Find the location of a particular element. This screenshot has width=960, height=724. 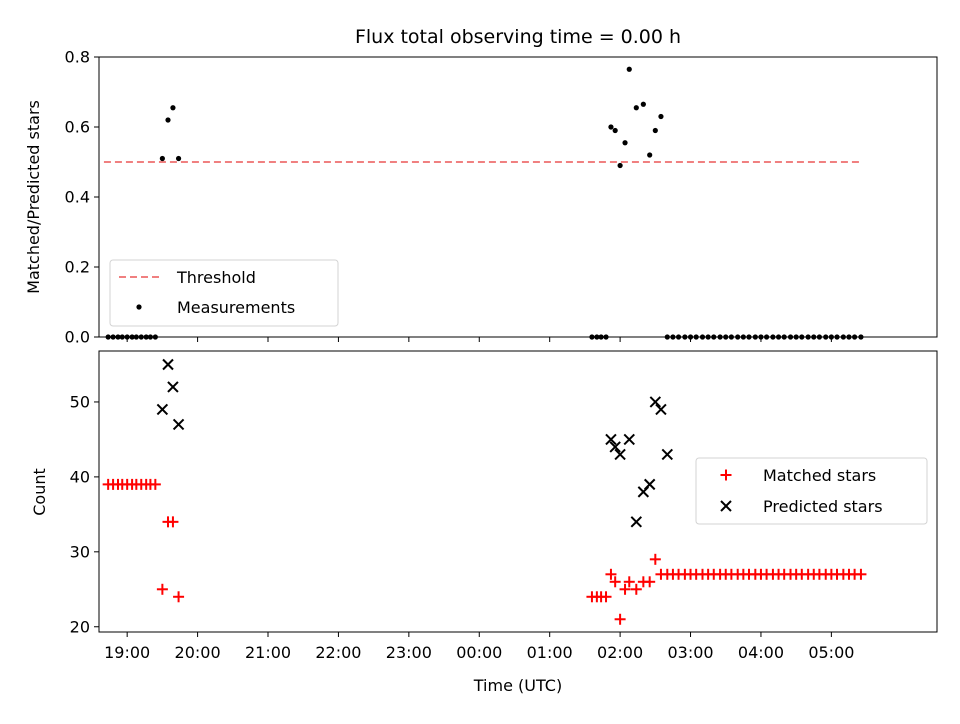

x-tick-label: 23:00 is located at coordinates (409, 652).